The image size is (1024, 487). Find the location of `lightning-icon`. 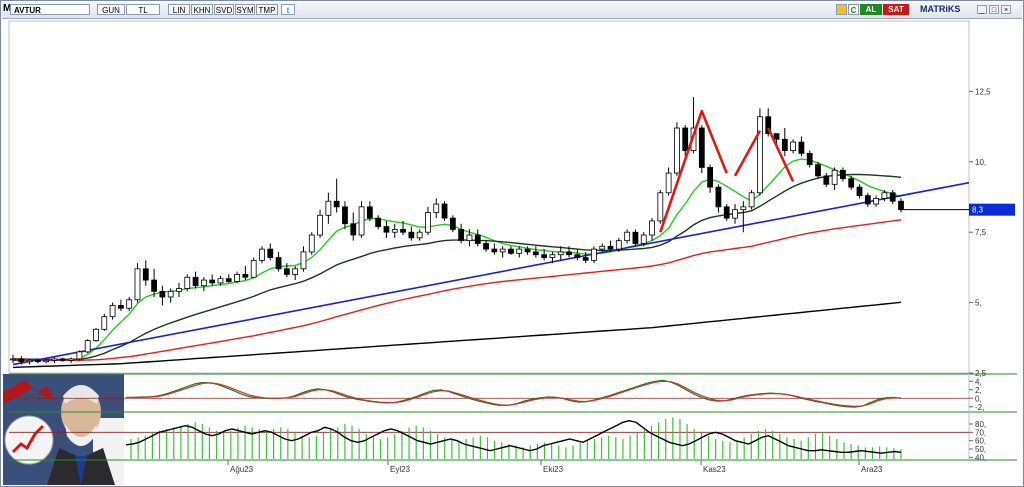

lightning-icon is located at coordinates (841, 9).